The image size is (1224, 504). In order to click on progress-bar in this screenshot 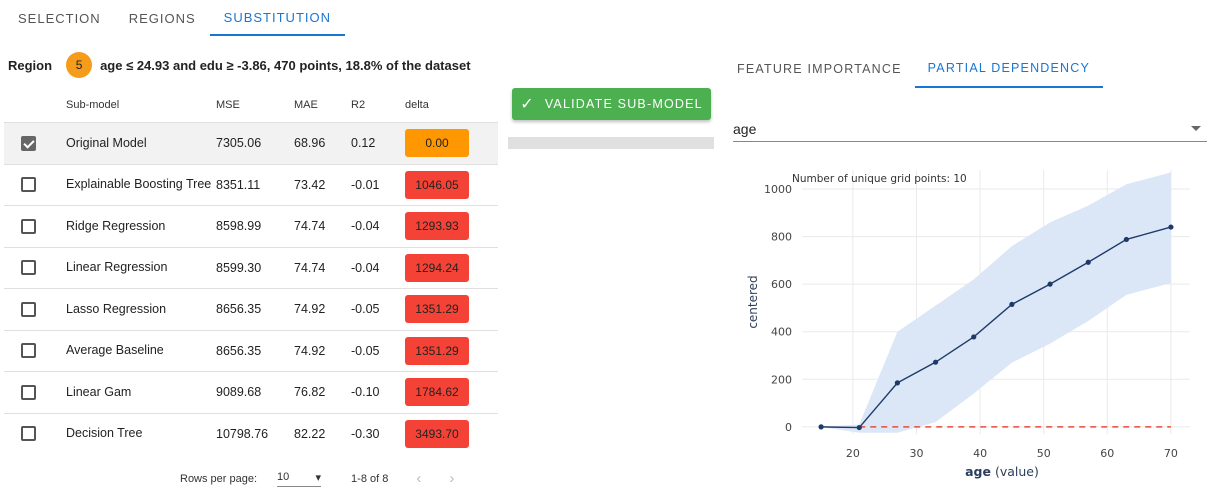, I will do `click(611, 143)`.